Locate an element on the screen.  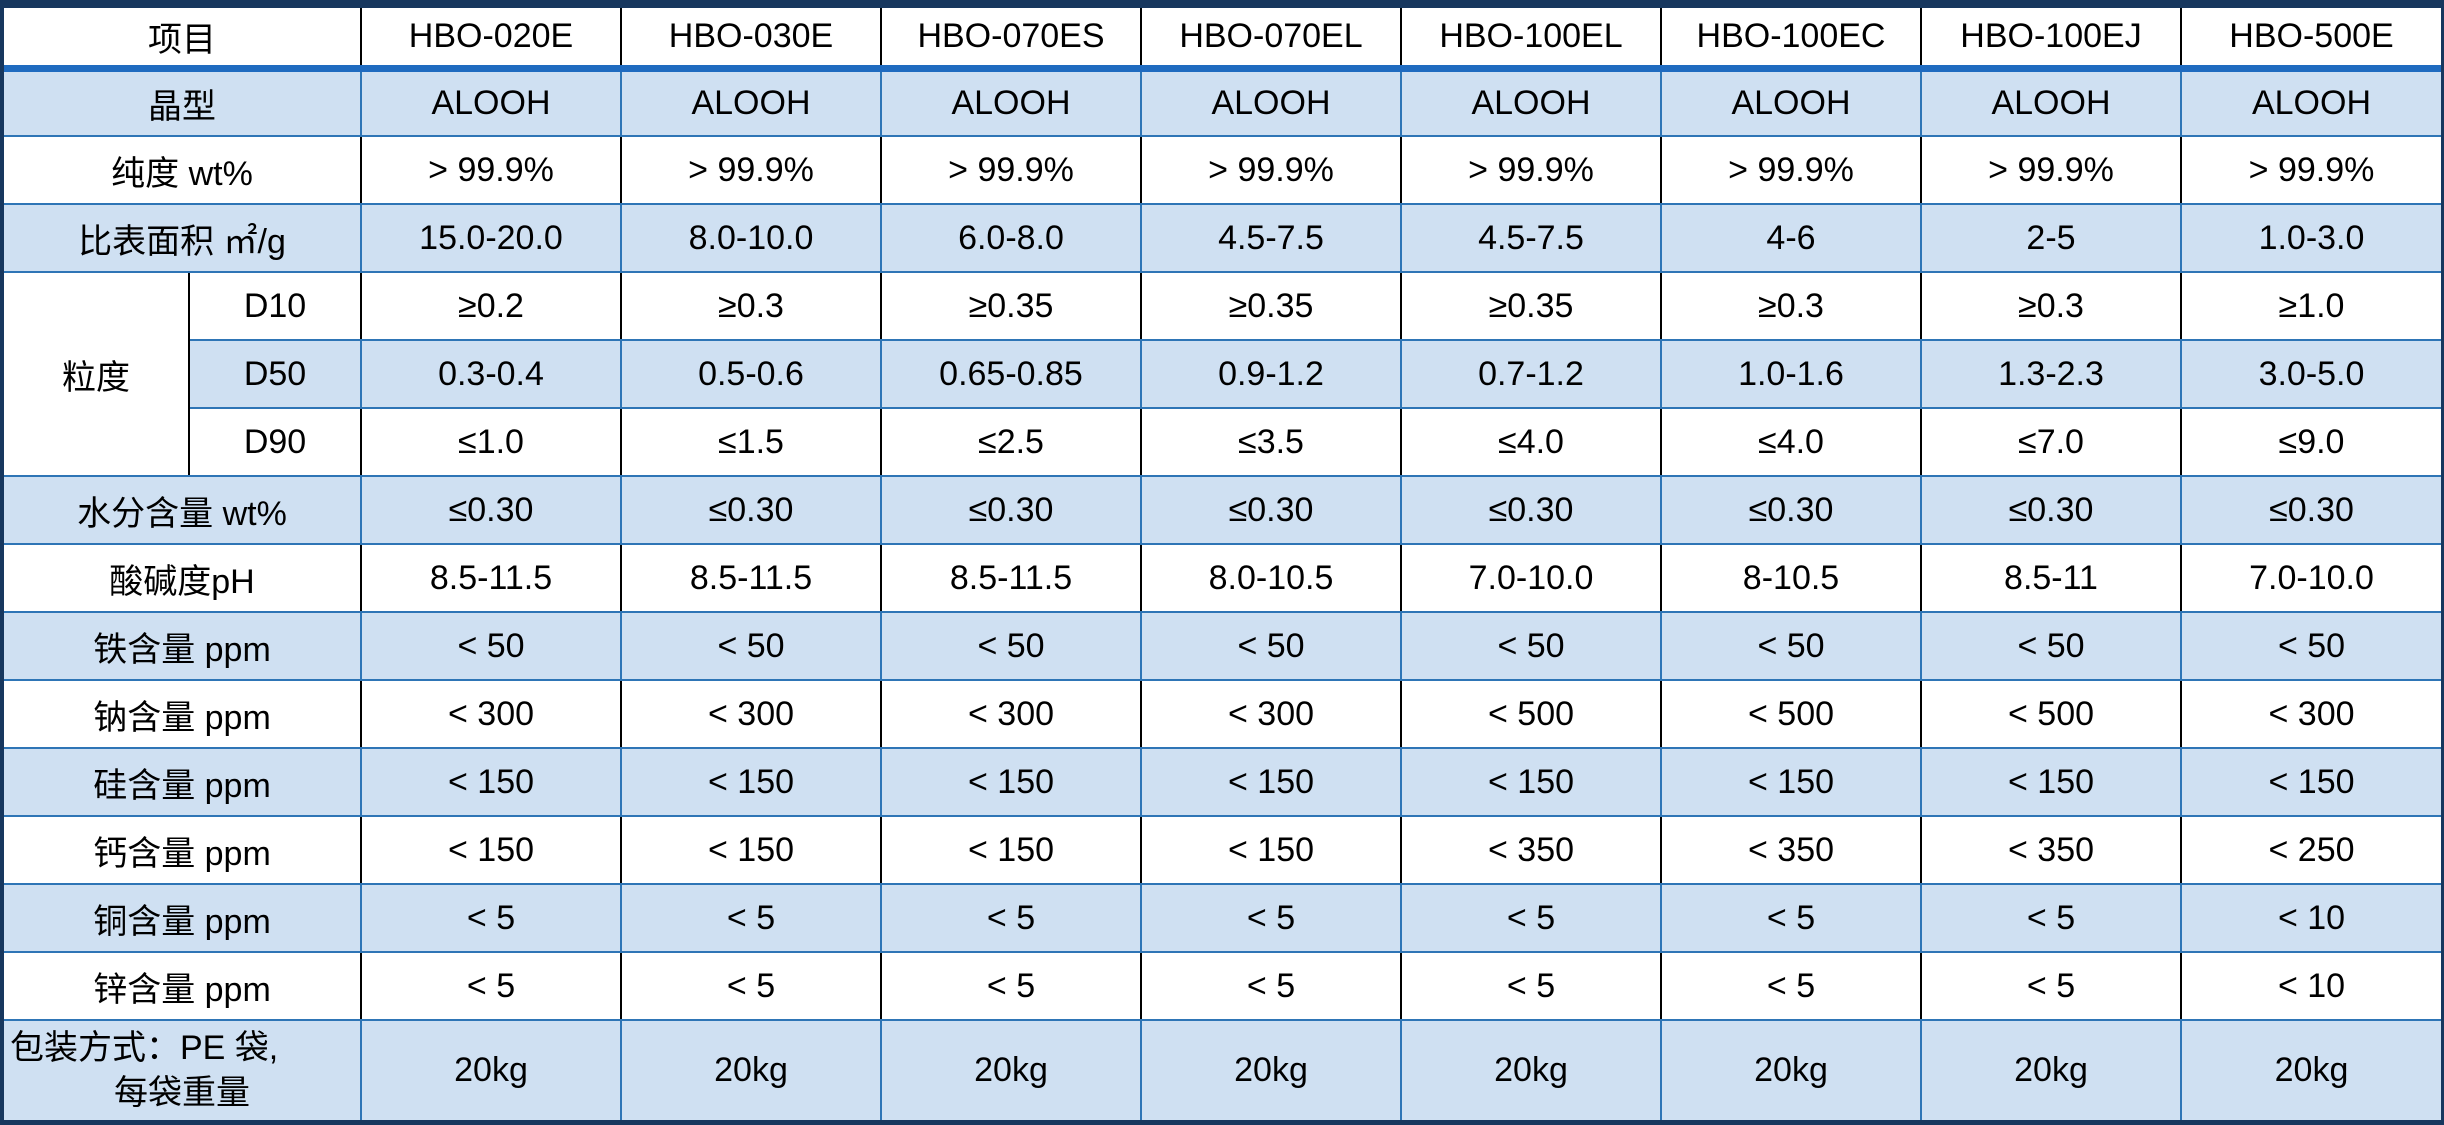
cell-d10-HBO-100EJ: ≥0.3 is located at coordinates (2051, 306).